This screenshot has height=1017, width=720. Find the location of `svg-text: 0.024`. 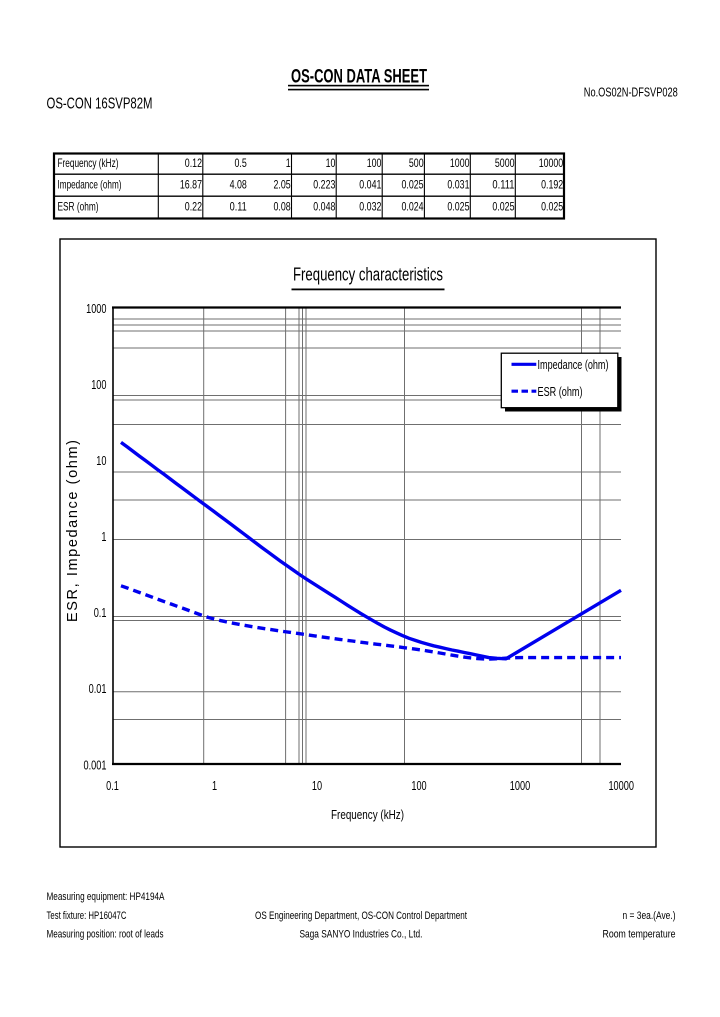

svg-text: 0.024 is located at coordinates (413, 207).